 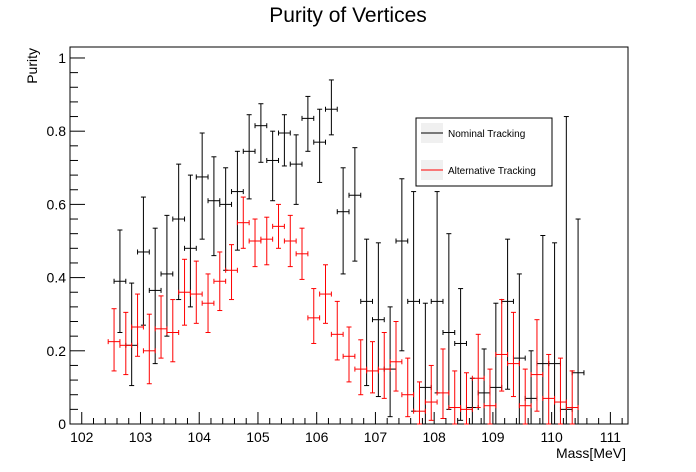 I want to click on x-tick-label: 110, so click(x=551, y=437).